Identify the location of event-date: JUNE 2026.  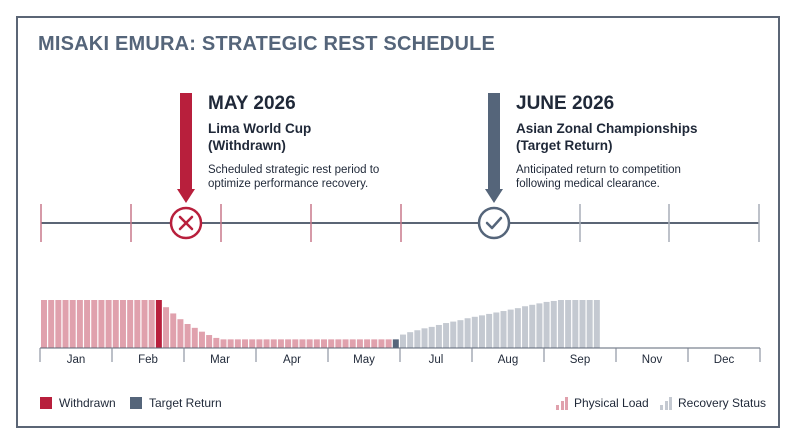
(565, 103).